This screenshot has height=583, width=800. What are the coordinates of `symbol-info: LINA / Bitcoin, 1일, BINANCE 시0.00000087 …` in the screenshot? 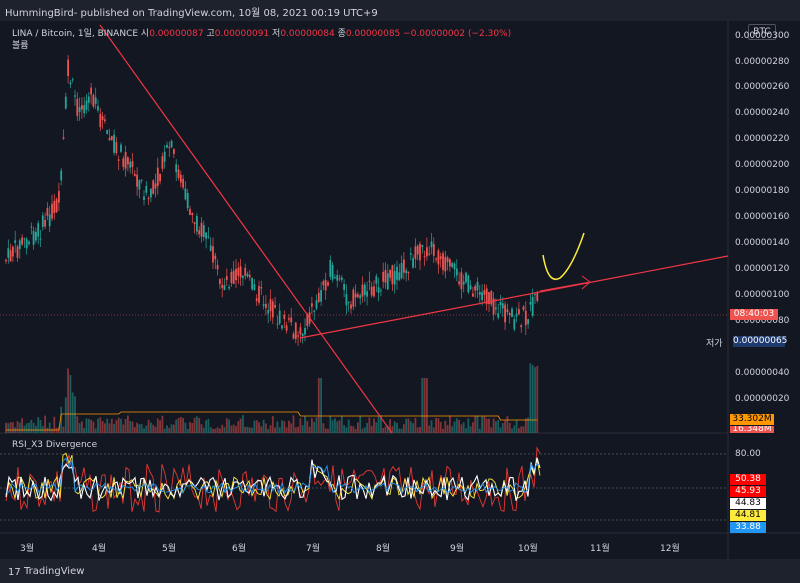 It's located at (261, 32).